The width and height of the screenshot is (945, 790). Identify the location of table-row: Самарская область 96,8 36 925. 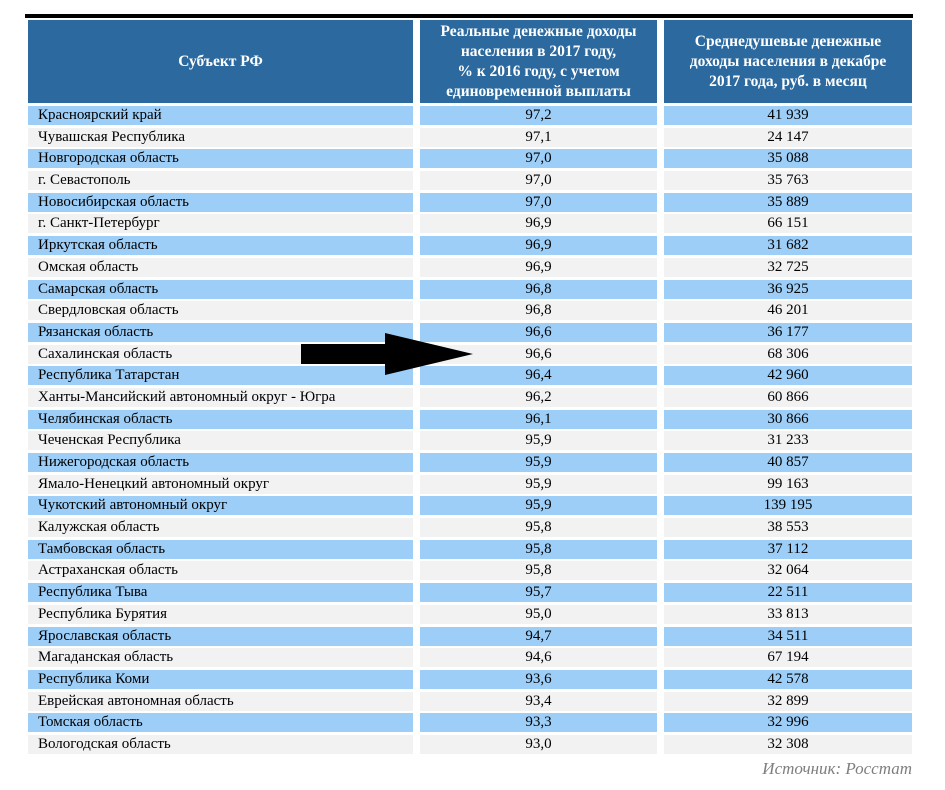
(470, 289).